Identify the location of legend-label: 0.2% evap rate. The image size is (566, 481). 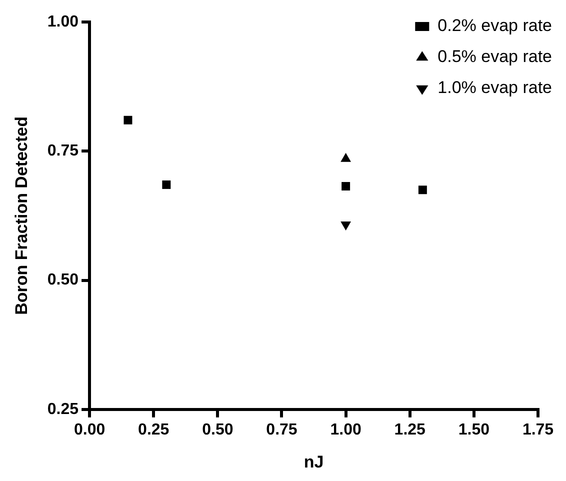
(495, 26).